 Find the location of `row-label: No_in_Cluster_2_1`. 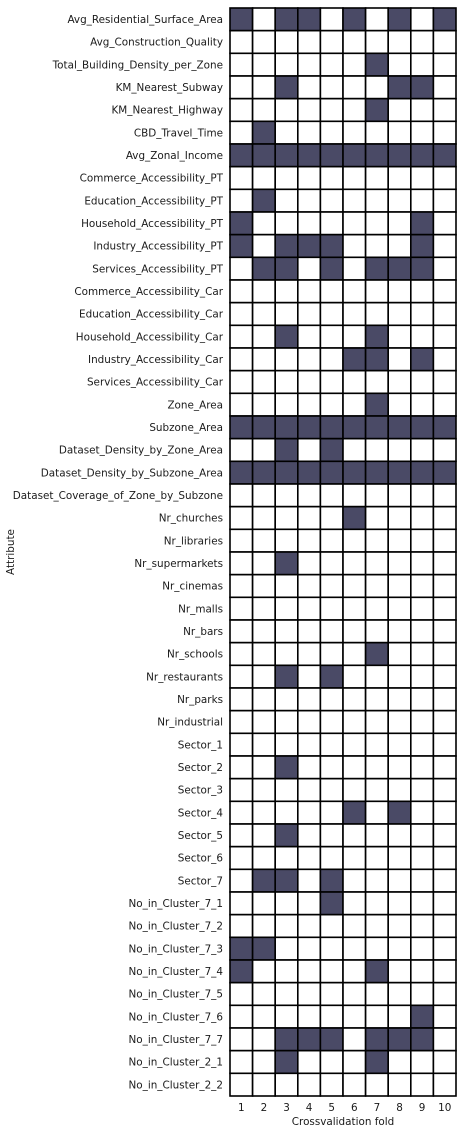

row-label: No_in_Cluster_2_1 is located at coordinates (176, 1063).